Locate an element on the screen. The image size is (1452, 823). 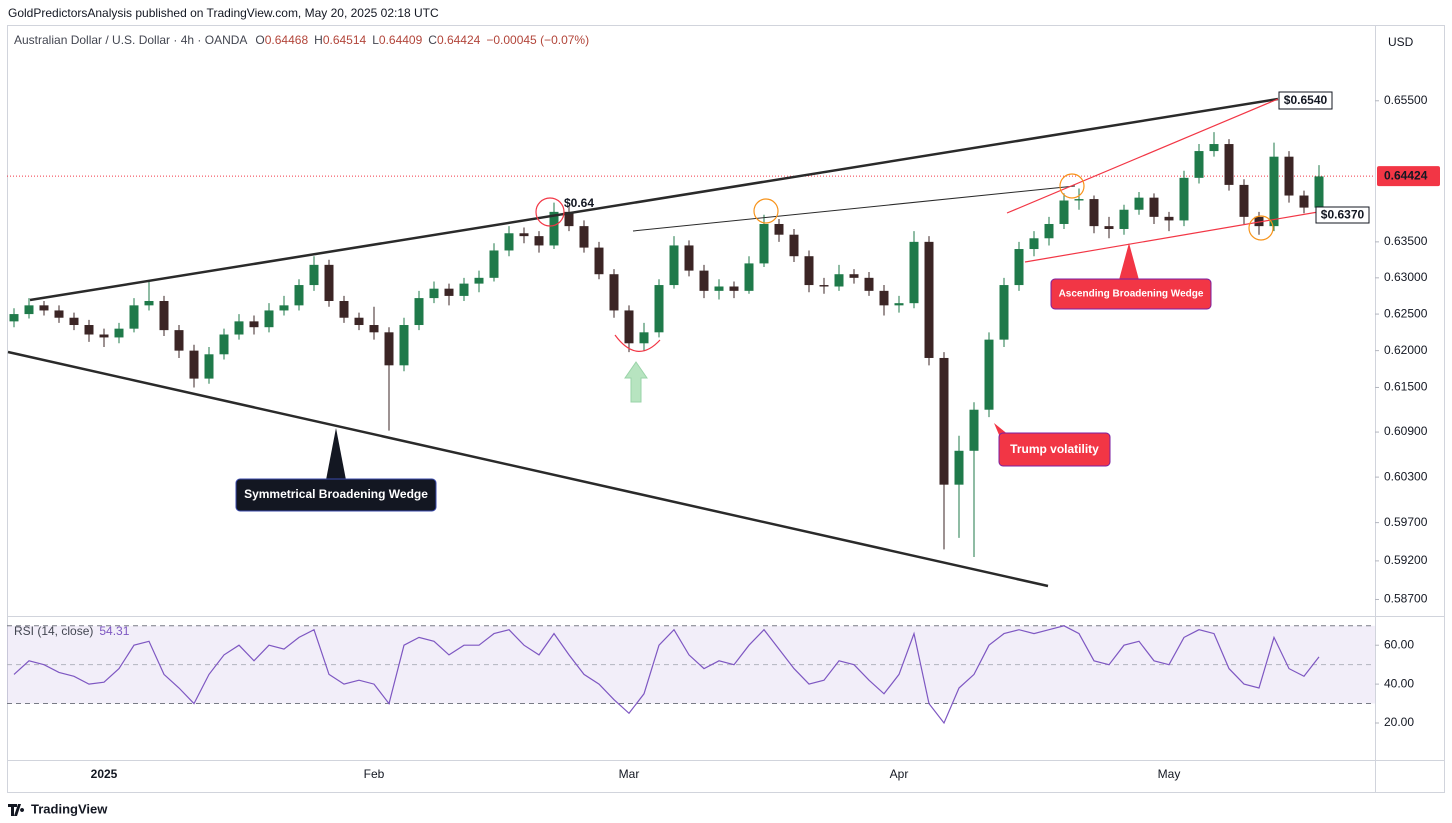
y-tick-label: 0.65500 is located at coordinates (1406, 100).